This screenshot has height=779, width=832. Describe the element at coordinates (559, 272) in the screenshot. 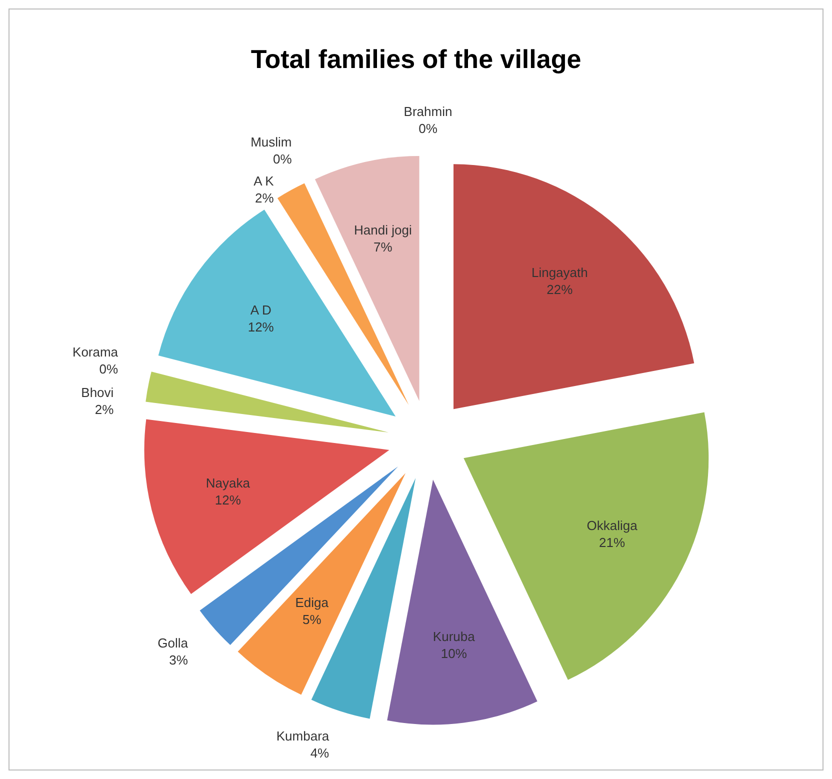

I see `slice-label: Lingayath` at that location.